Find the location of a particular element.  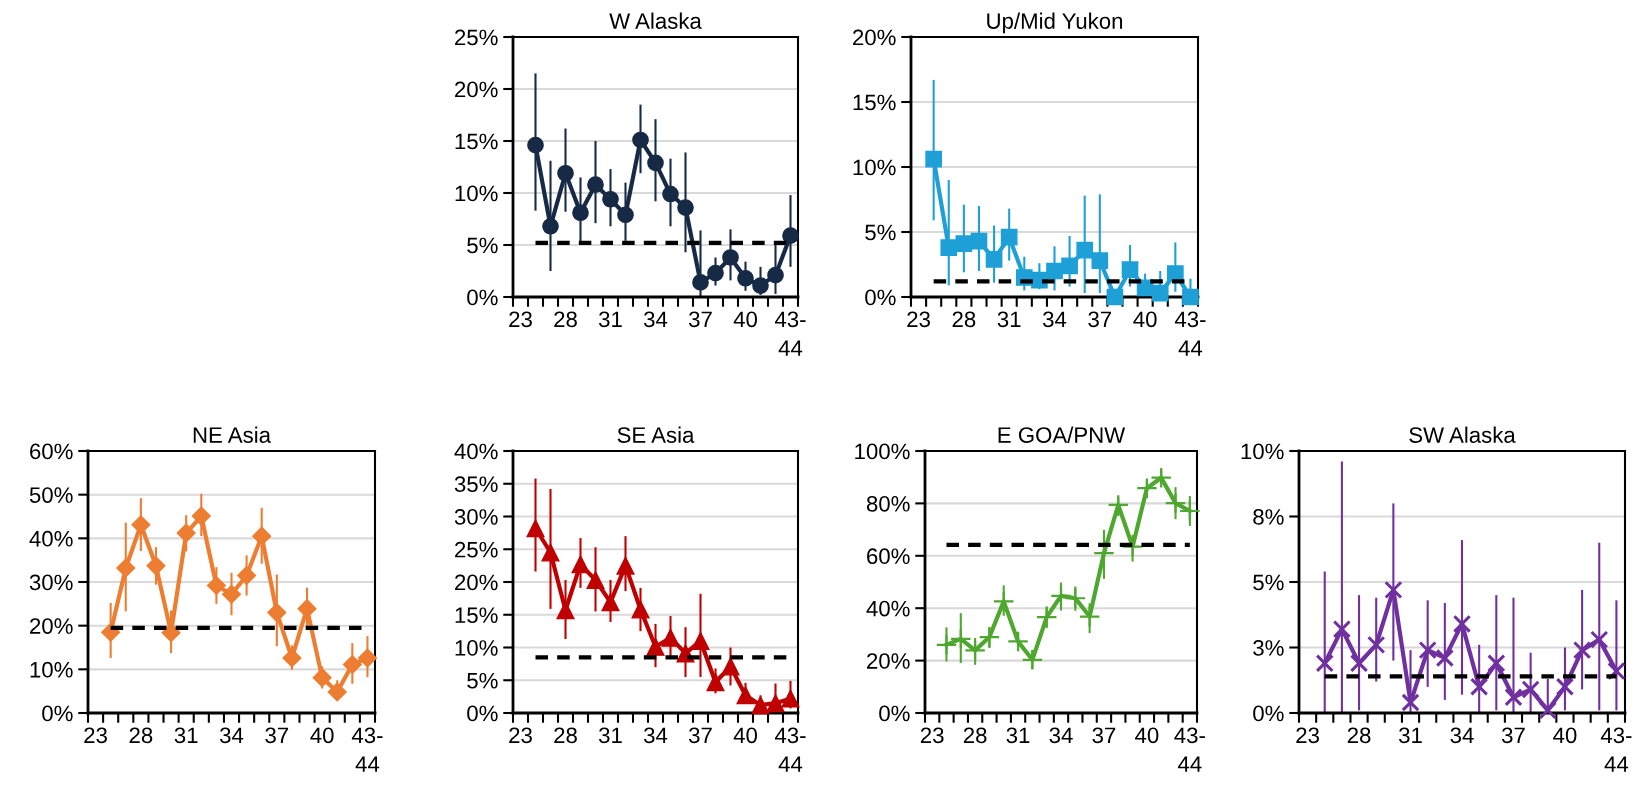

y-tick-label: 100% is located at coordinates (882, 451).